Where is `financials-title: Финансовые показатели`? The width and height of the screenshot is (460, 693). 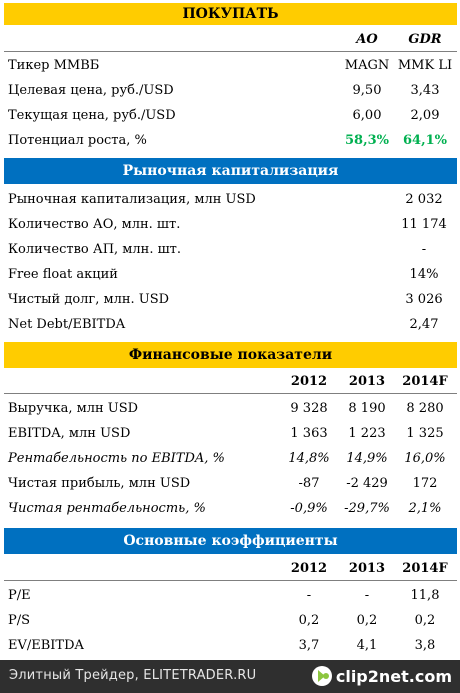
financials-title: Финансовые показатели is located at coordinates (230, 355).